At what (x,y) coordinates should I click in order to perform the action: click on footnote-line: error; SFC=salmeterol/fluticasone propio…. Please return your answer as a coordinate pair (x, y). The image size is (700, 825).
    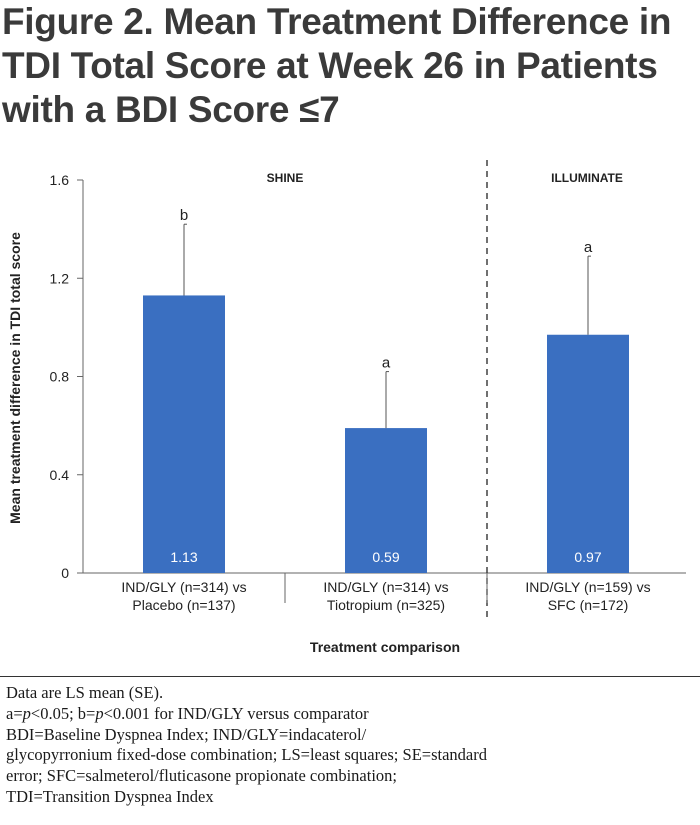
    Looking at the image, I should click on (202, 776).